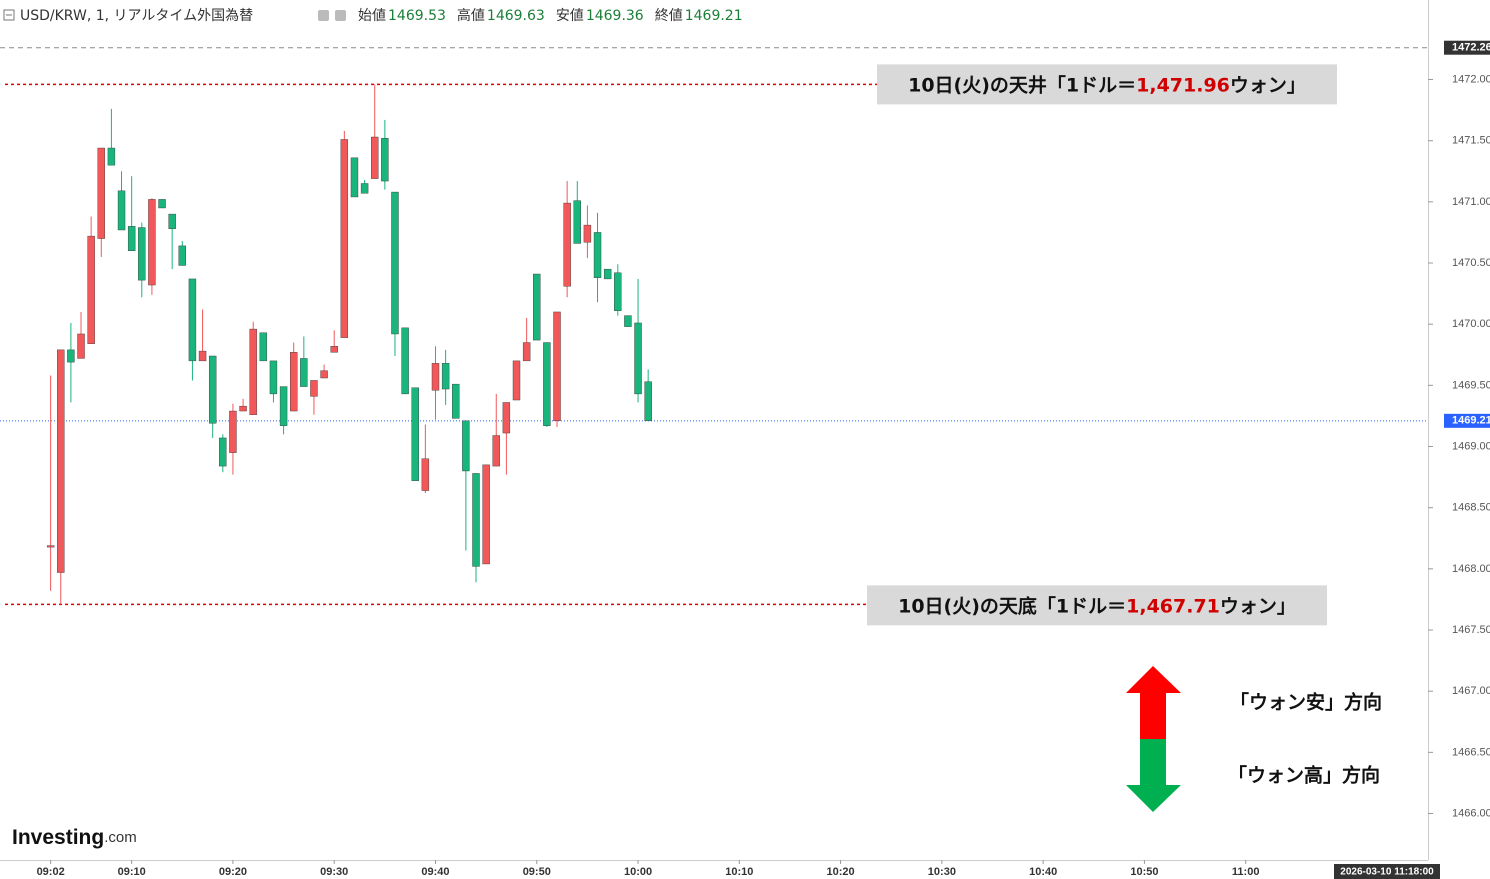  What do you see at coordinates (435, 872) in the screenshot?
I see `x-tick-label: 09:40` at bounding box center [435, 872].